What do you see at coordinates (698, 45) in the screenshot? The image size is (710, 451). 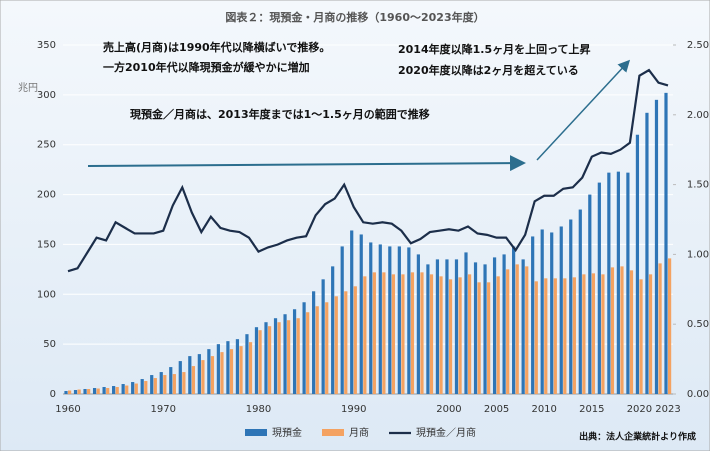 I see `y2-tick-label: 2.50` at bounding box center [698, 45].